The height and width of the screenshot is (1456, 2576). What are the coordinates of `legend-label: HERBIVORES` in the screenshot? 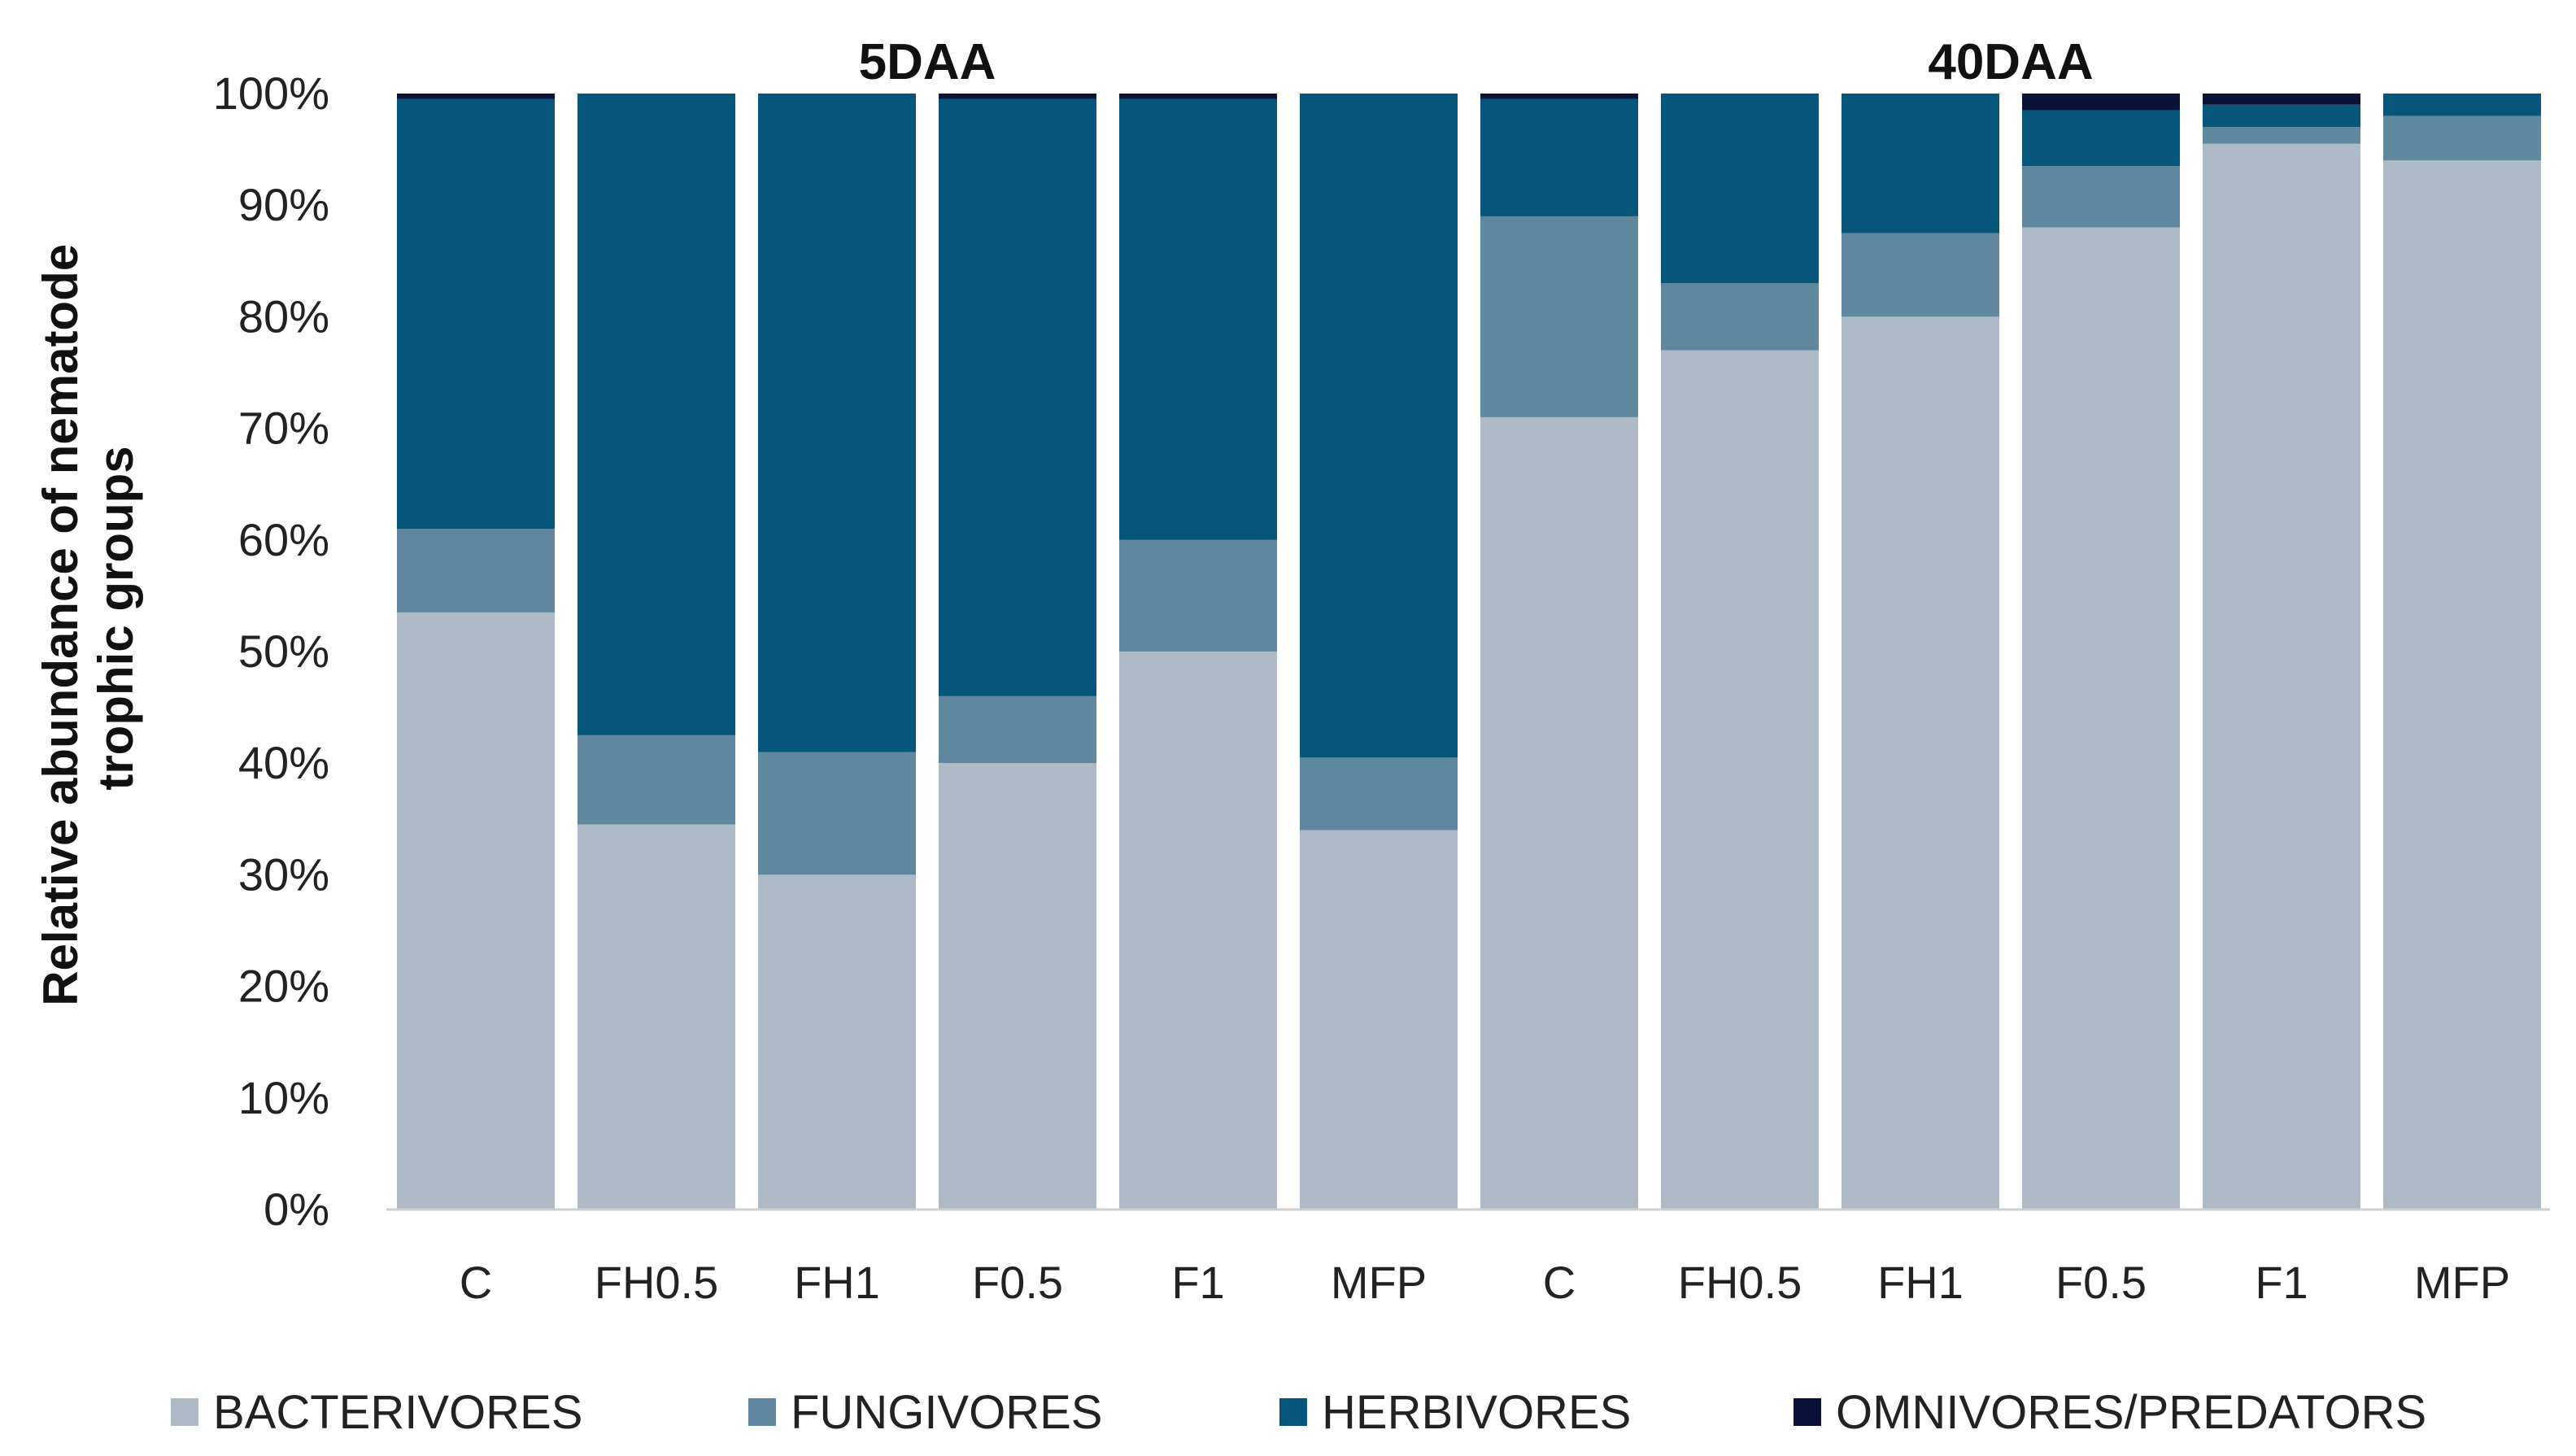 It's located at (1476, 1413).